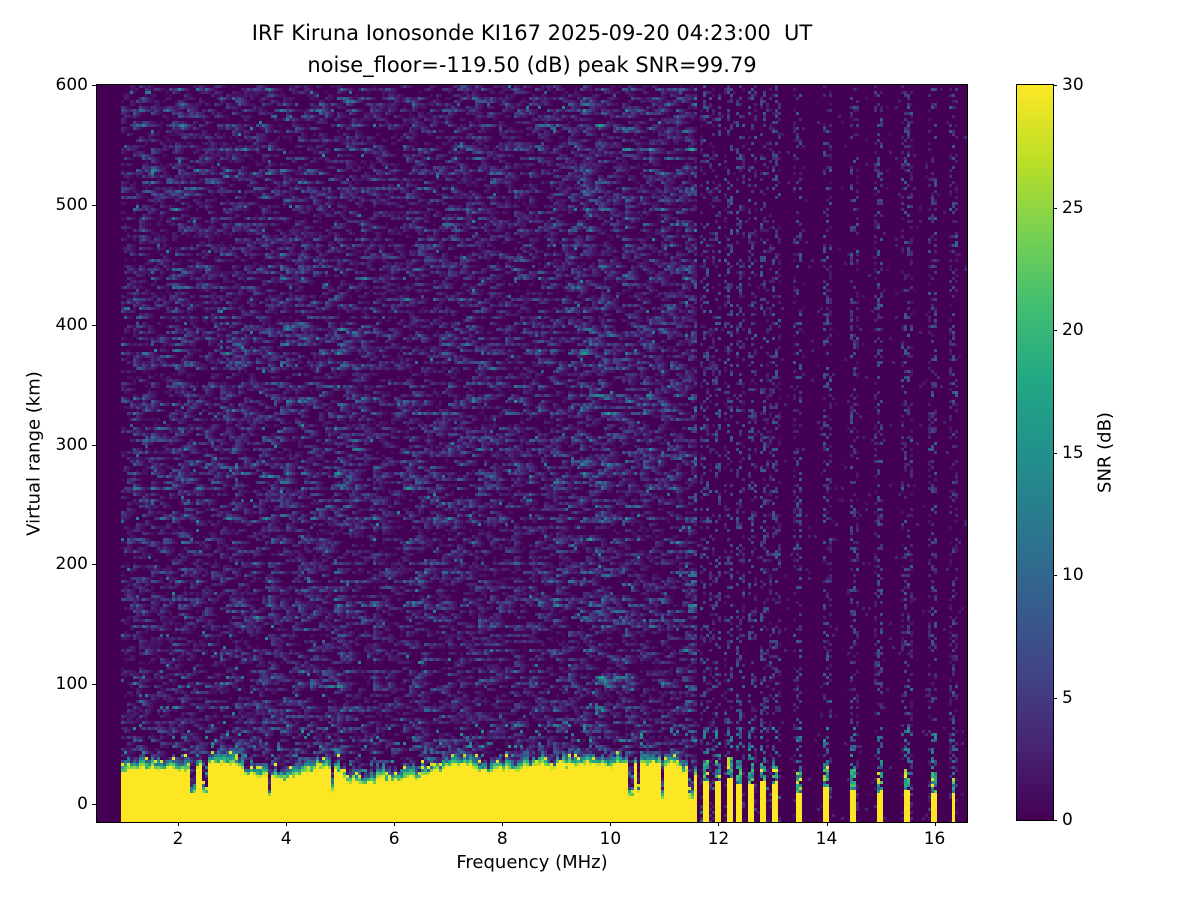  Describe the element at coordinates (1073, 452) in the screenshot. I see `colorbar-tick-label: 15` at that location.